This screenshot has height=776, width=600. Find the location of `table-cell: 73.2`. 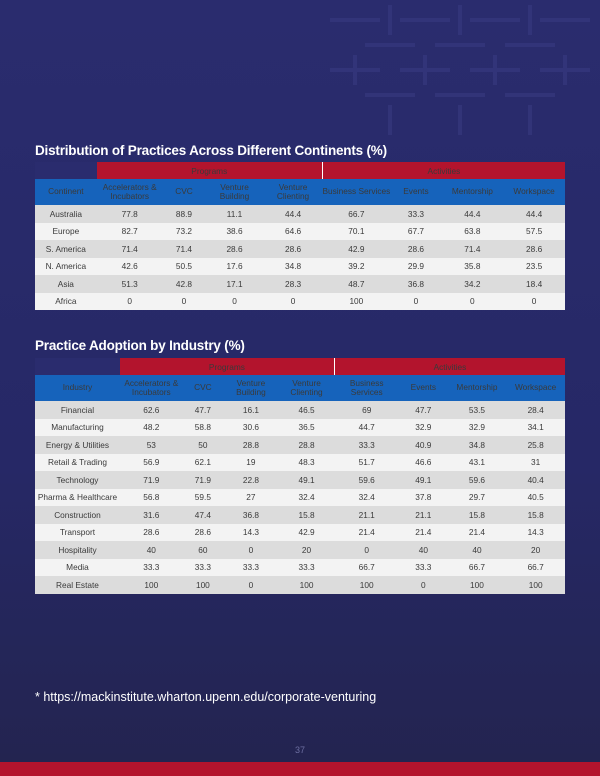

table-cell: 73.2 is located at coordinates (184, 231).